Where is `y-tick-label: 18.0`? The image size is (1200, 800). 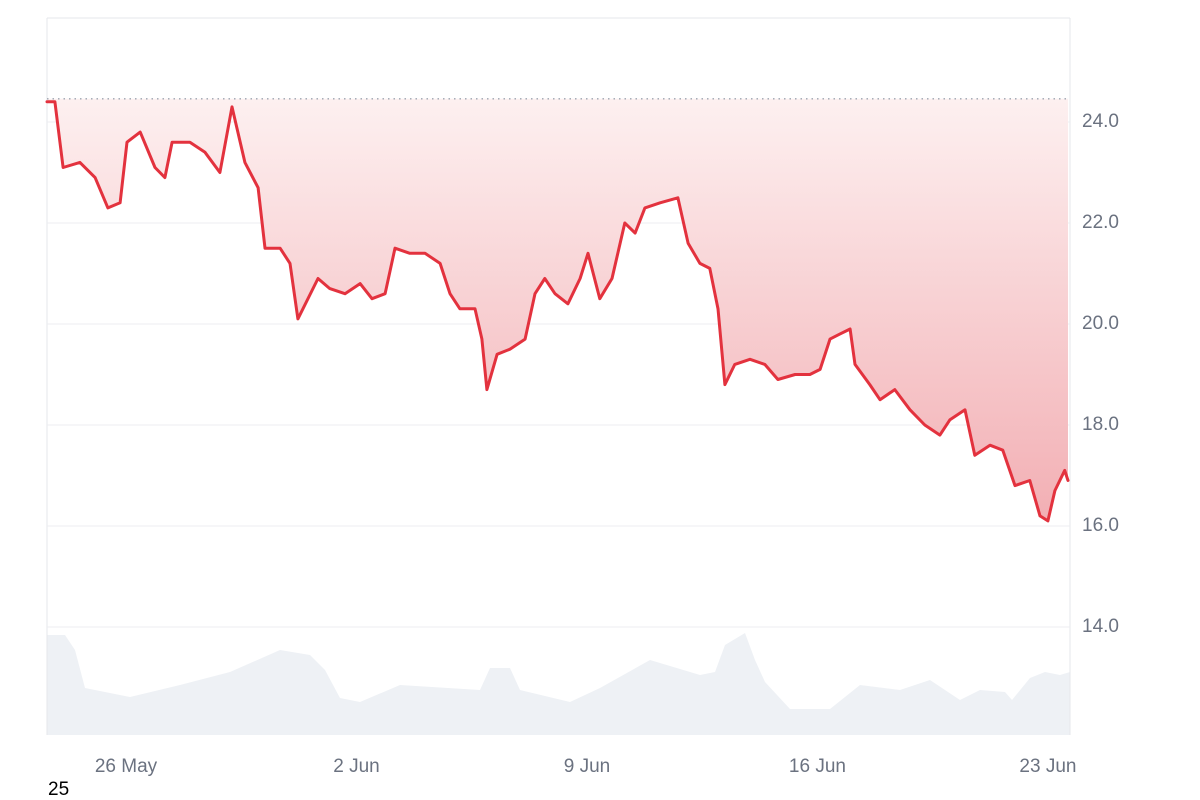
y-tick-label: 18.0 is located at coordinates (1100, 424).